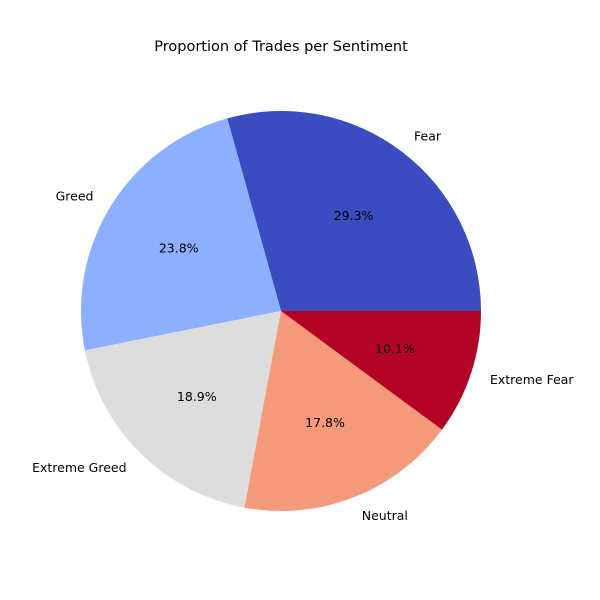  Describe the element at coordinates (381, 370) in the screenshot. I see `pie-slice-extreme-fear` at that location.